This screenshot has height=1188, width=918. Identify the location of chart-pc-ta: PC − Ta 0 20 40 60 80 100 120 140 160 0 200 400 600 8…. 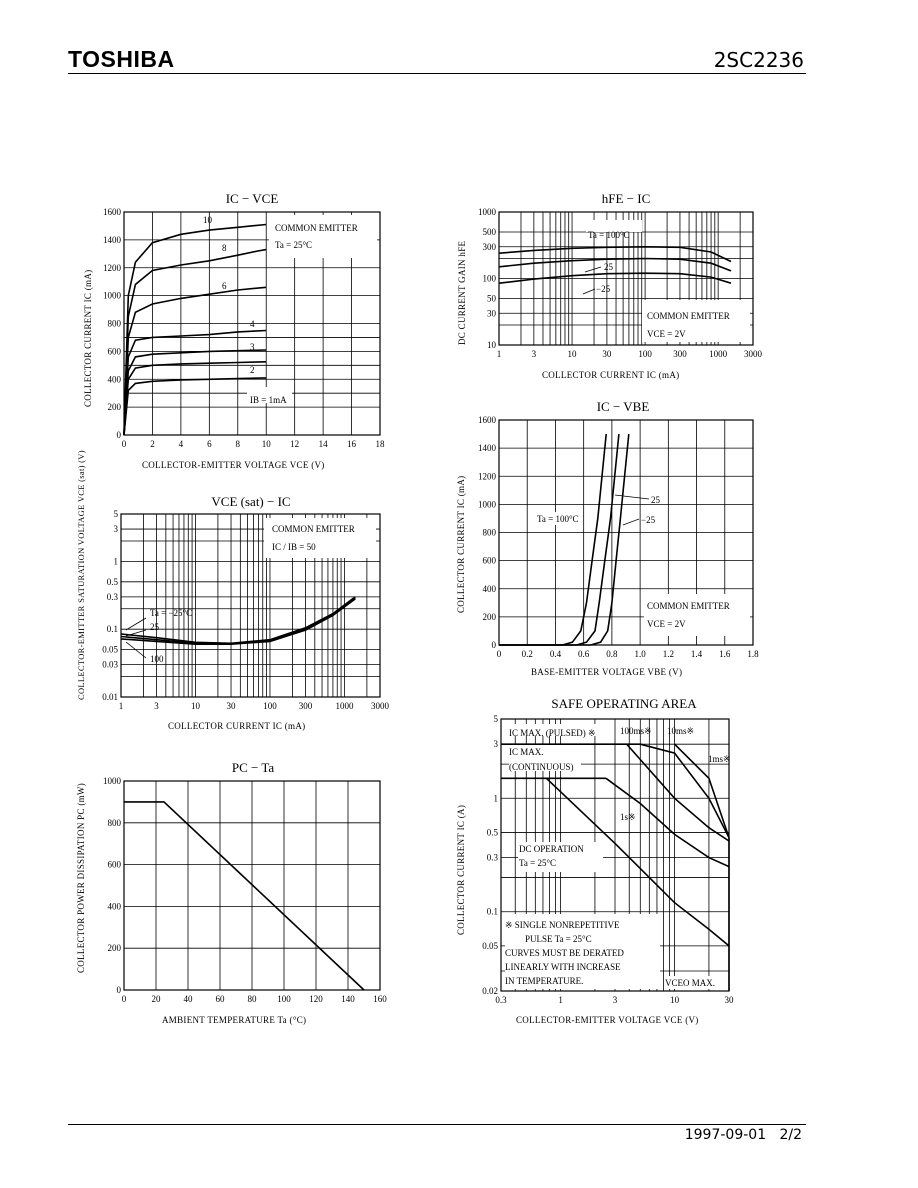
(231, 892).